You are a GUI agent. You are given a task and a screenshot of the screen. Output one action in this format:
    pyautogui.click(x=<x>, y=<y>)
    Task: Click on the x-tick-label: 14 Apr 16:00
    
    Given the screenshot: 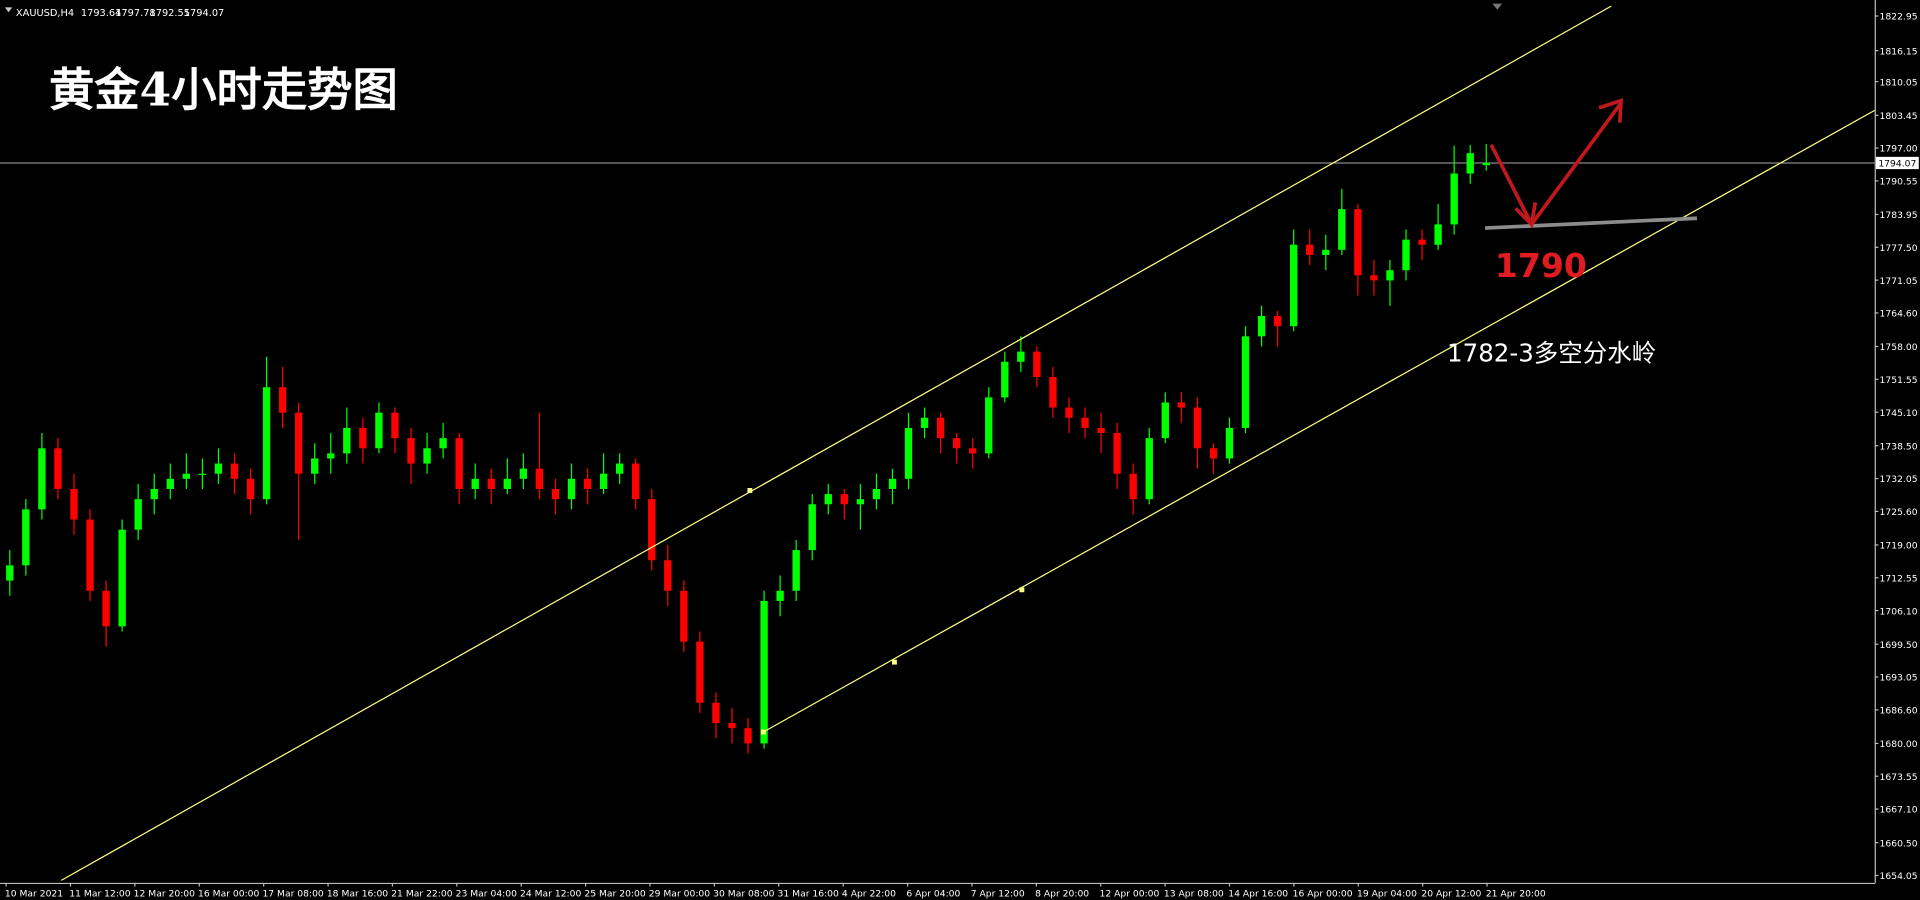 What is the action you would take?
    pyautogui.click(x=1258, y=893)
    